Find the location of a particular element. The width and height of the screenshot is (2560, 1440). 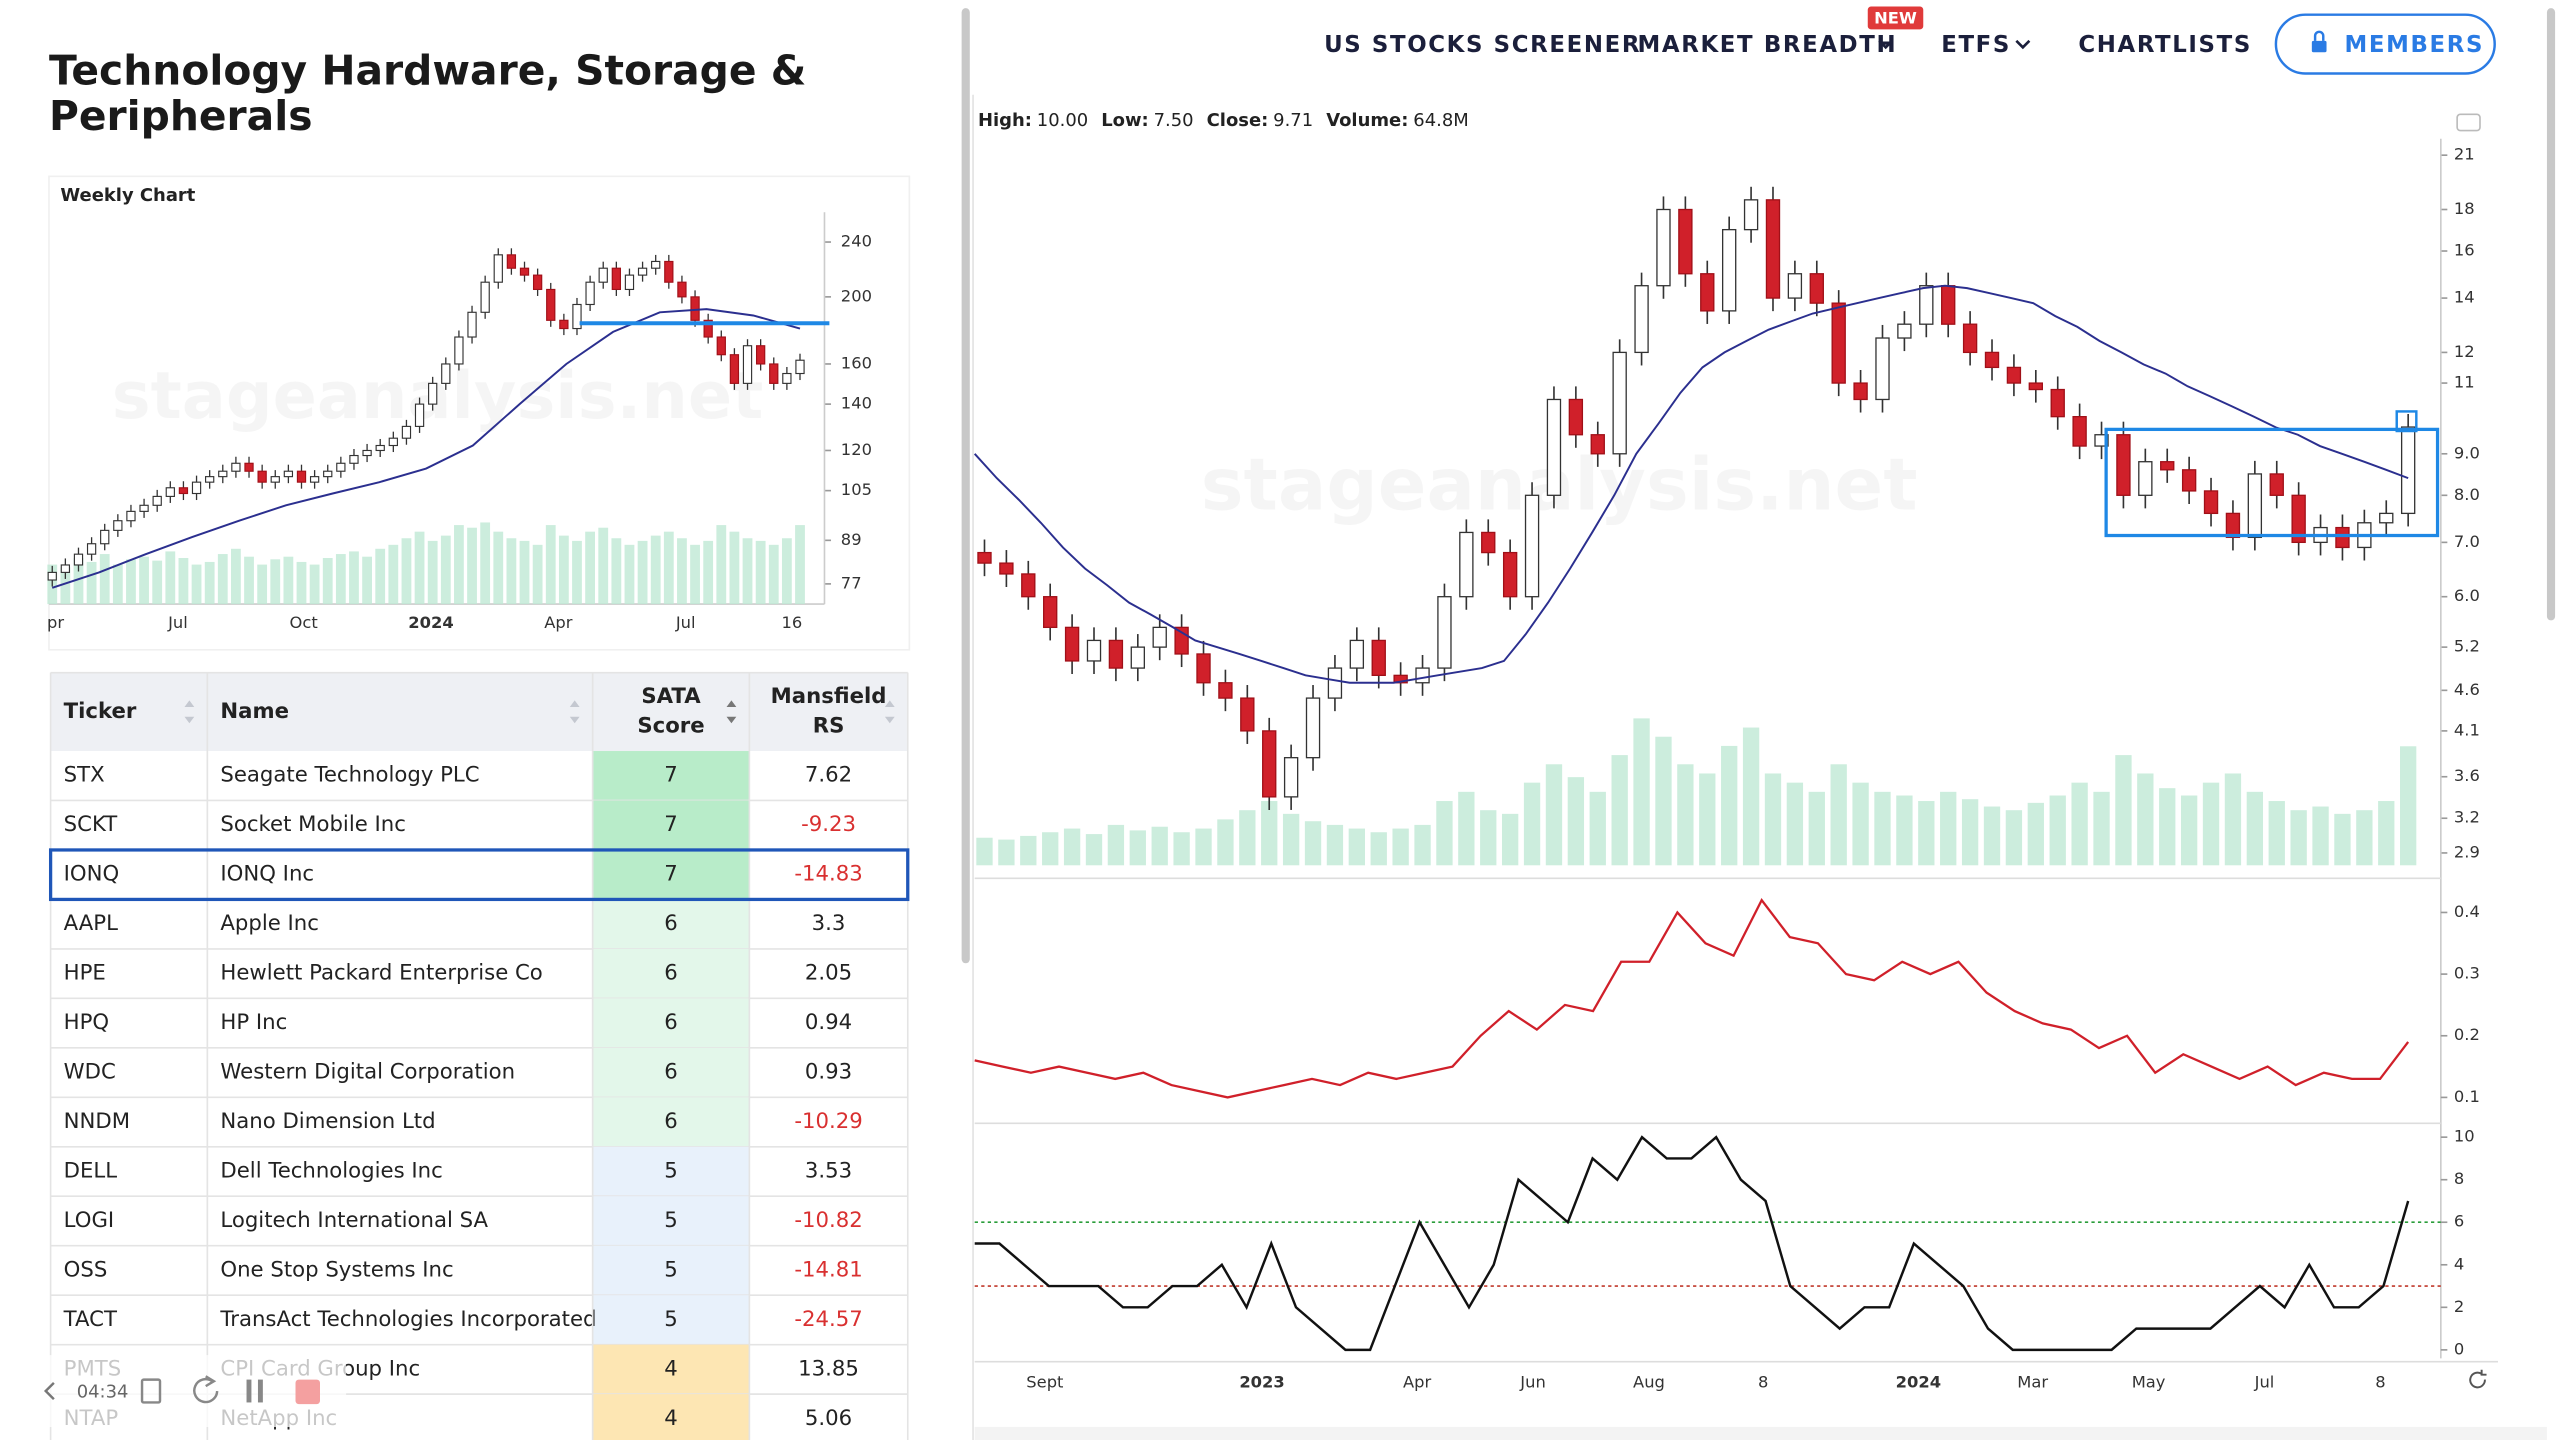

name-cell: Seagate Technology PLC is located at coordinates (349, 775).